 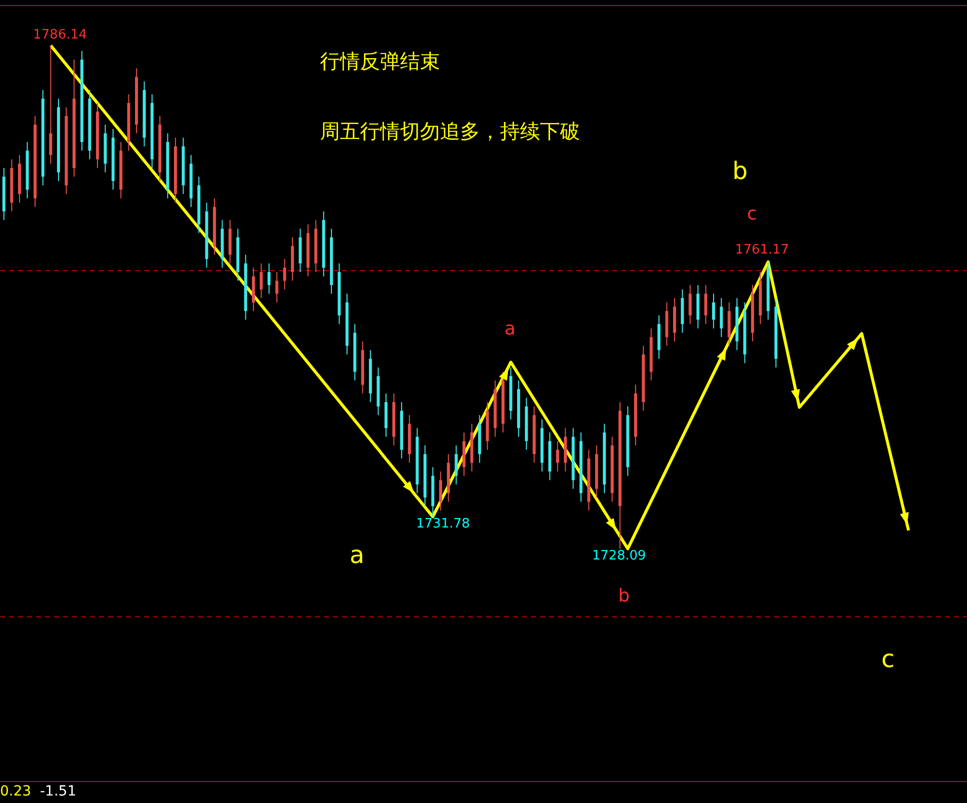 I want to click on annotation: 1731.78, so click(x=443, y=524).